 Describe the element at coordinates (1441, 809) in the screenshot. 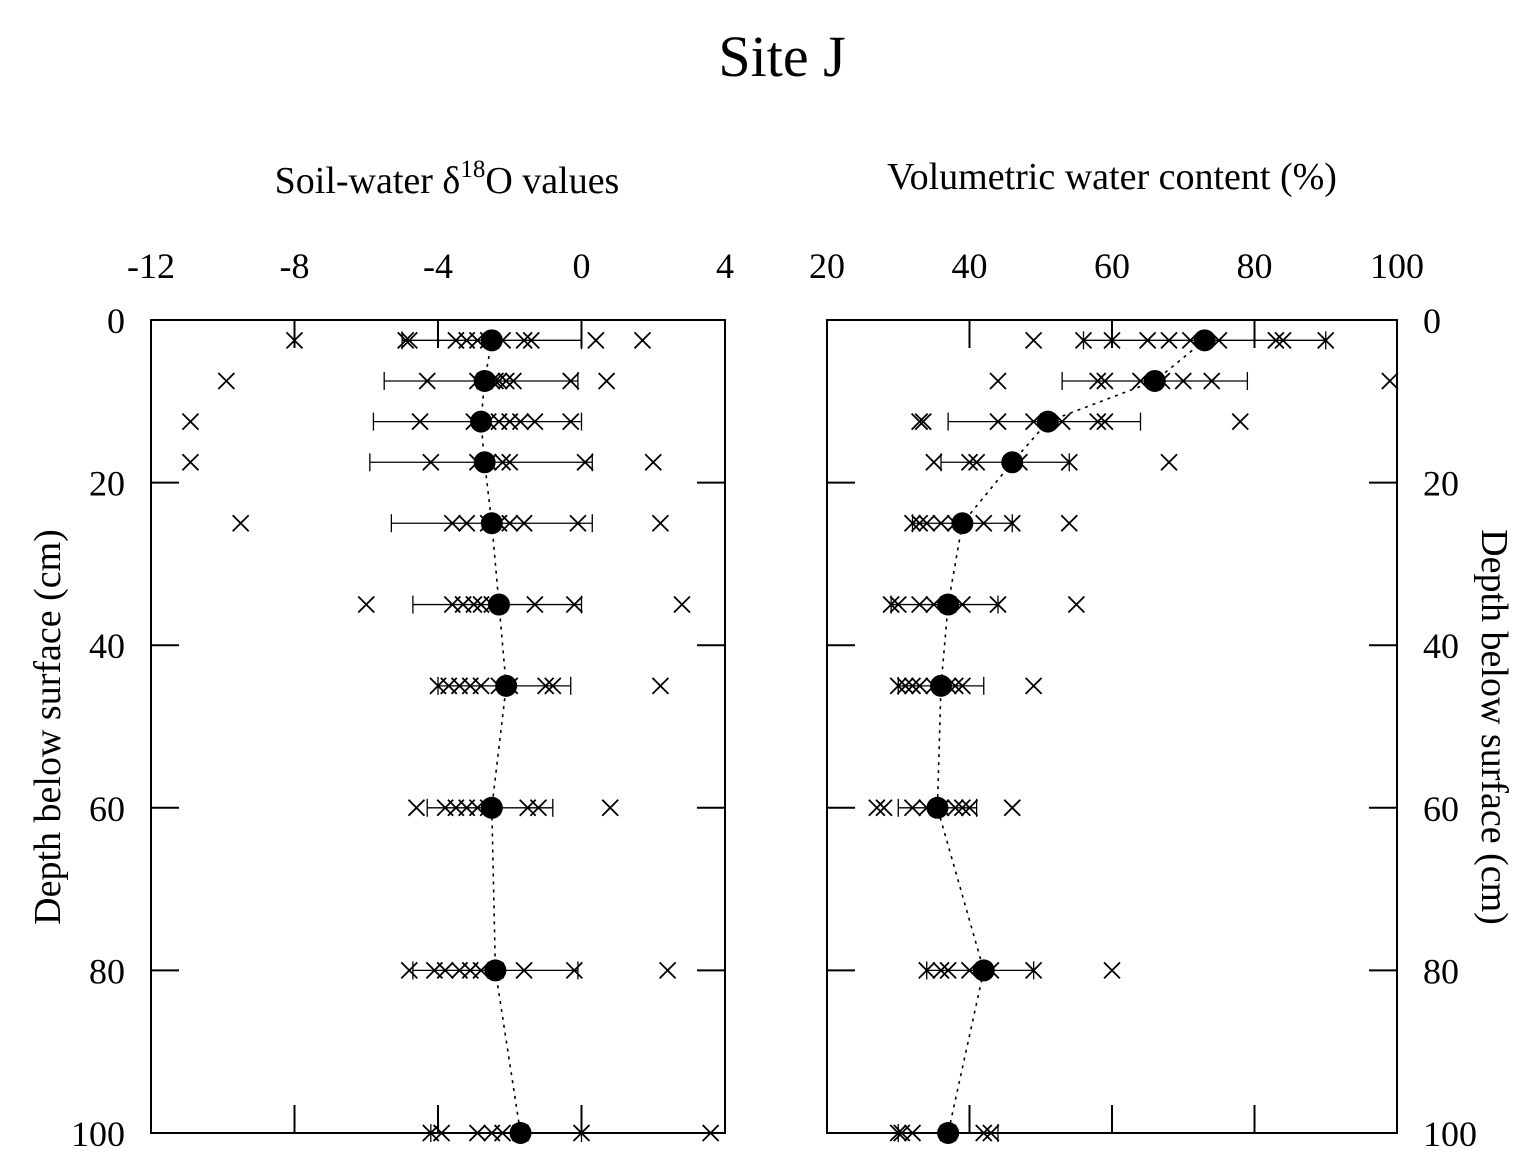

I see `water-content-y-tick-label: 60` at that location.